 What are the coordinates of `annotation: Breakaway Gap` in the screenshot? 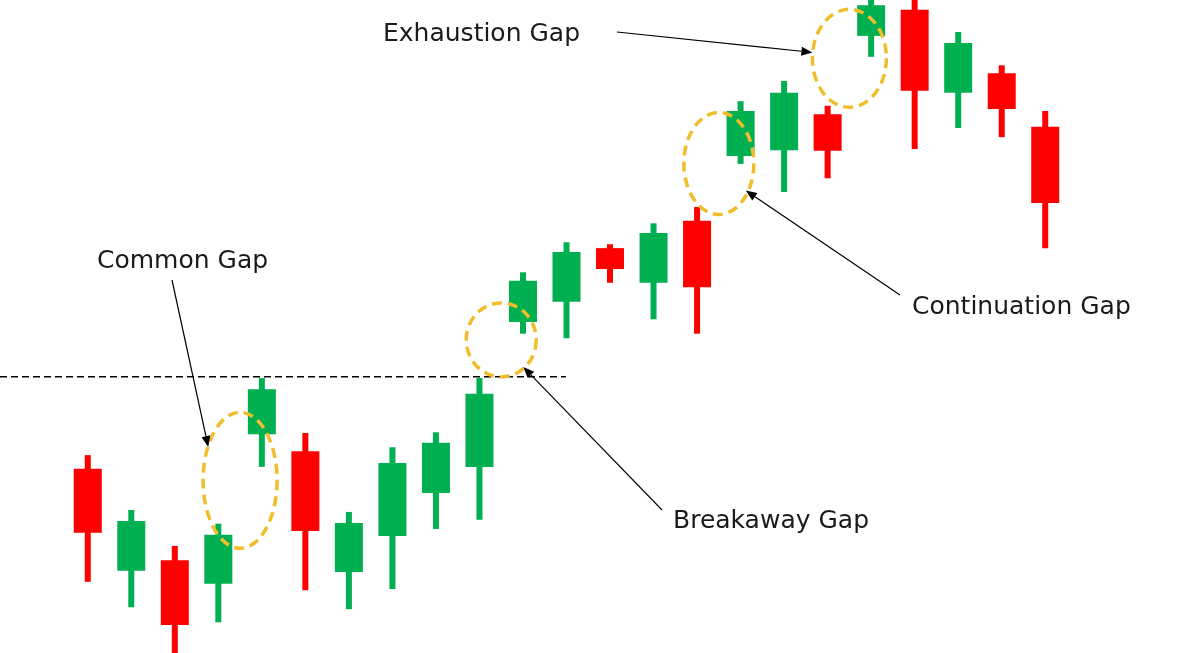 It's located at (771, 519).